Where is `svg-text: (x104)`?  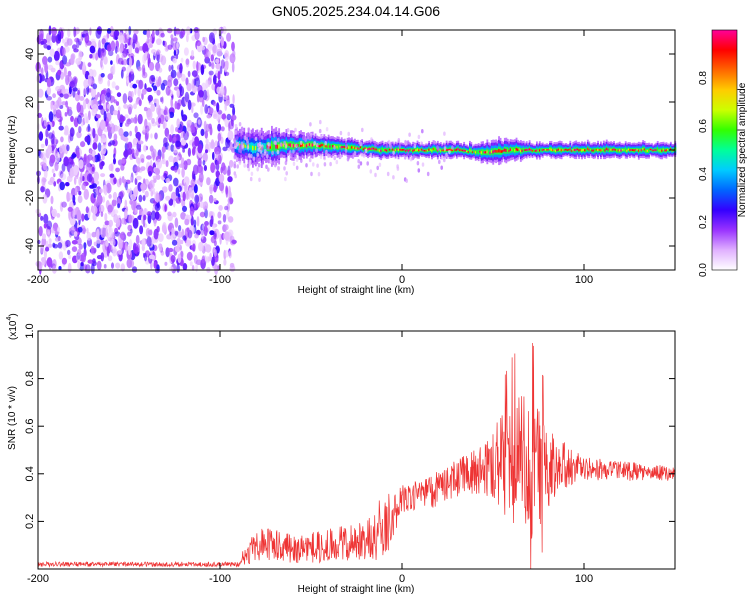 svg-text: (x104) is located at coordinates (12, 326).